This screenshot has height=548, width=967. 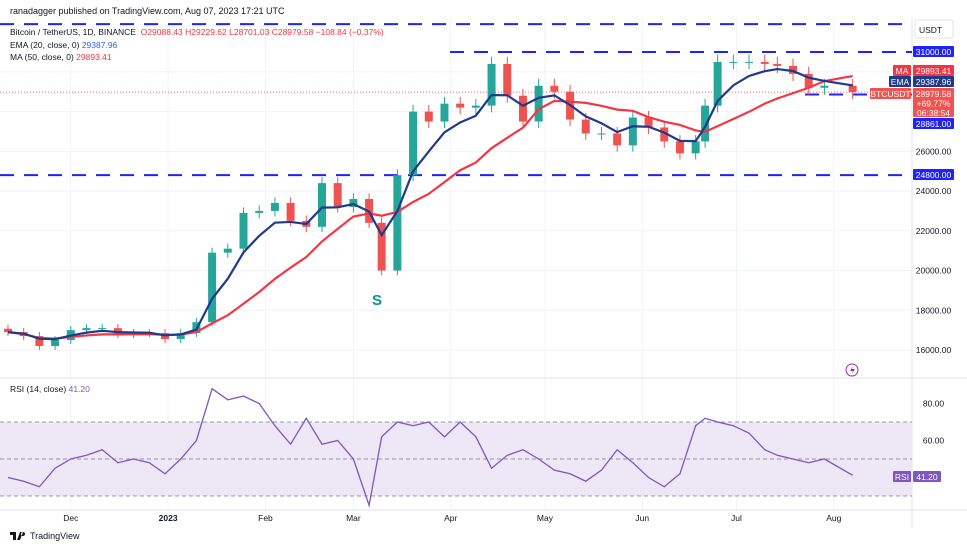 What do you see at coordinates (736, 518) in the screenshot?
I see `time-tick-label: Jul` at bounding box center [736, 518].